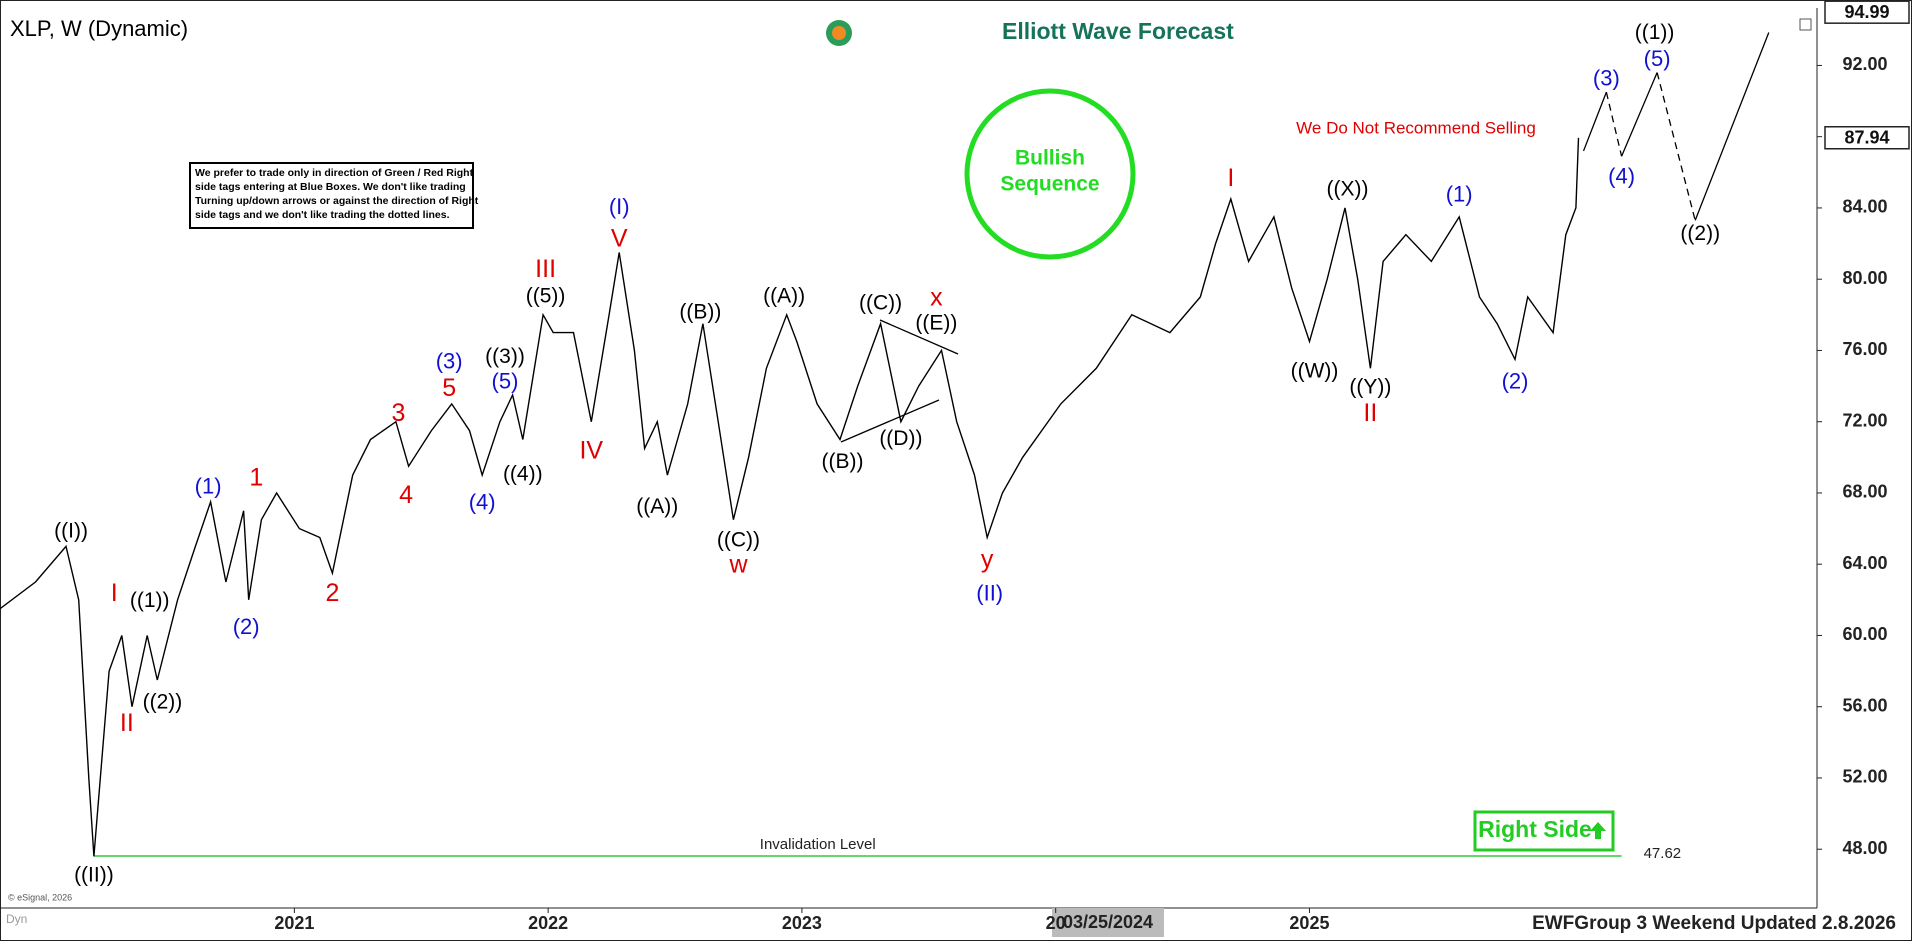 This screenshot has height=941, width=1912. What do you see at coordinates (99, 28) in the screenshot?
I see `chart-title: XLP, W (Dynamic)` at bounding box center [99, 28].